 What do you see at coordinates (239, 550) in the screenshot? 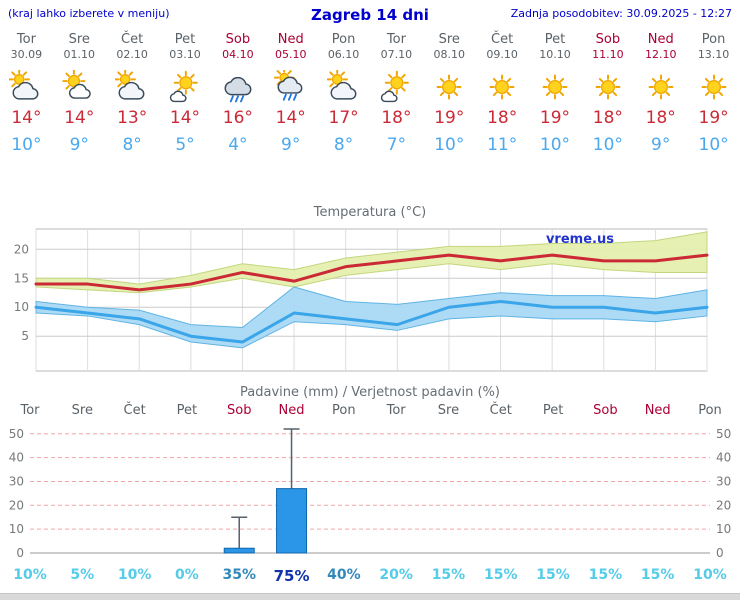
I see `precip-bar` at bounding box center [239, 550].